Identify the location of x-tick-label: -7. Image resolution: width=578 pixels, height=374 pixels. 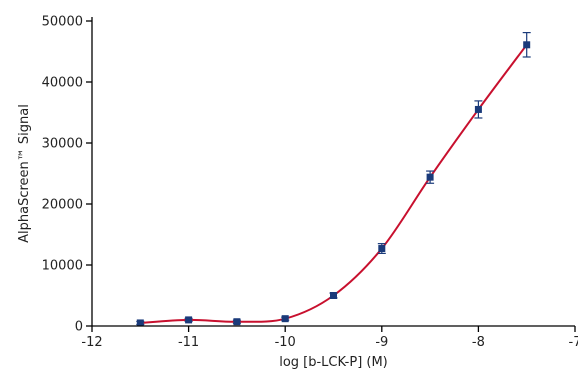
(573, 342).